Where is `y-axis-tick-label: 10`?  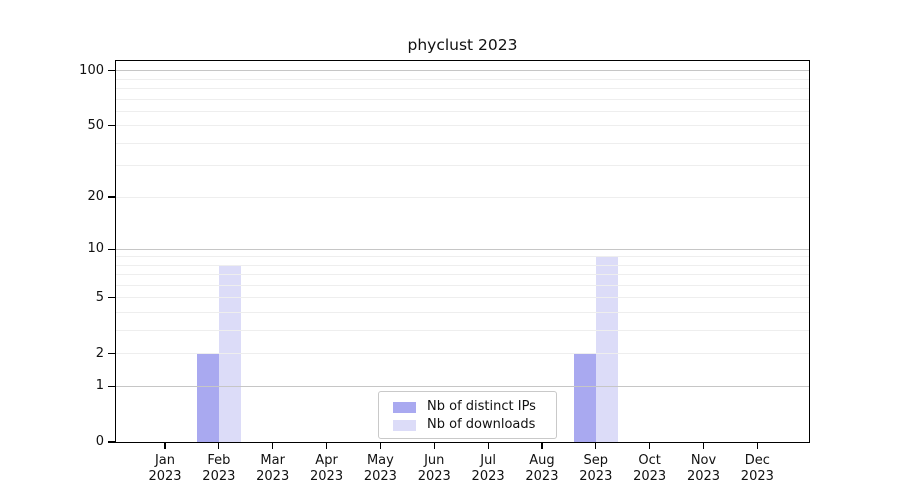 y-axis-tick-label: 10 is located at coordinates (95, 249).